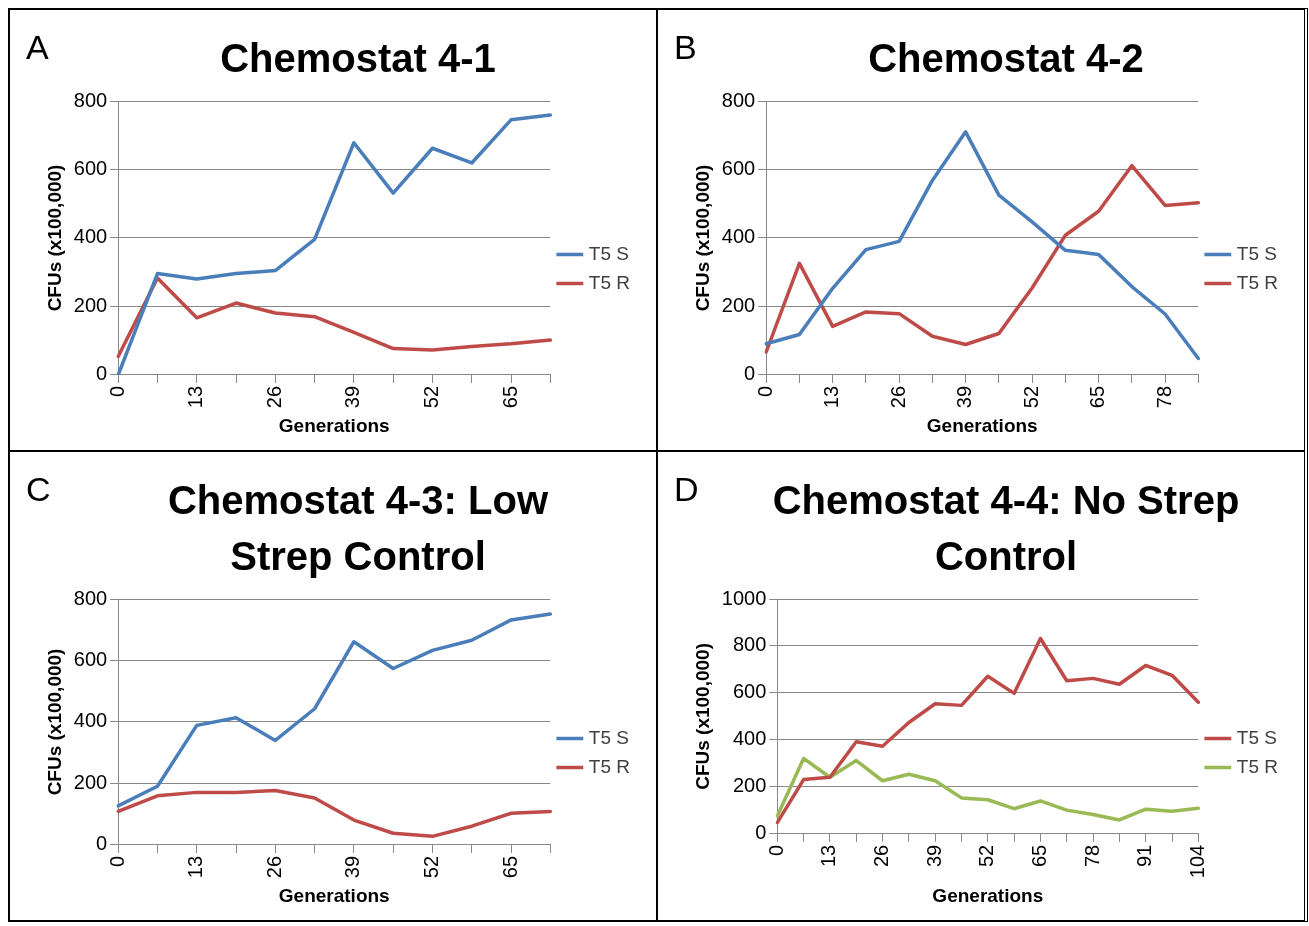 The image size is (1309, 926). Describe the element at coordinates (685, 47) in the screenshot. I see `text: B` at that location.